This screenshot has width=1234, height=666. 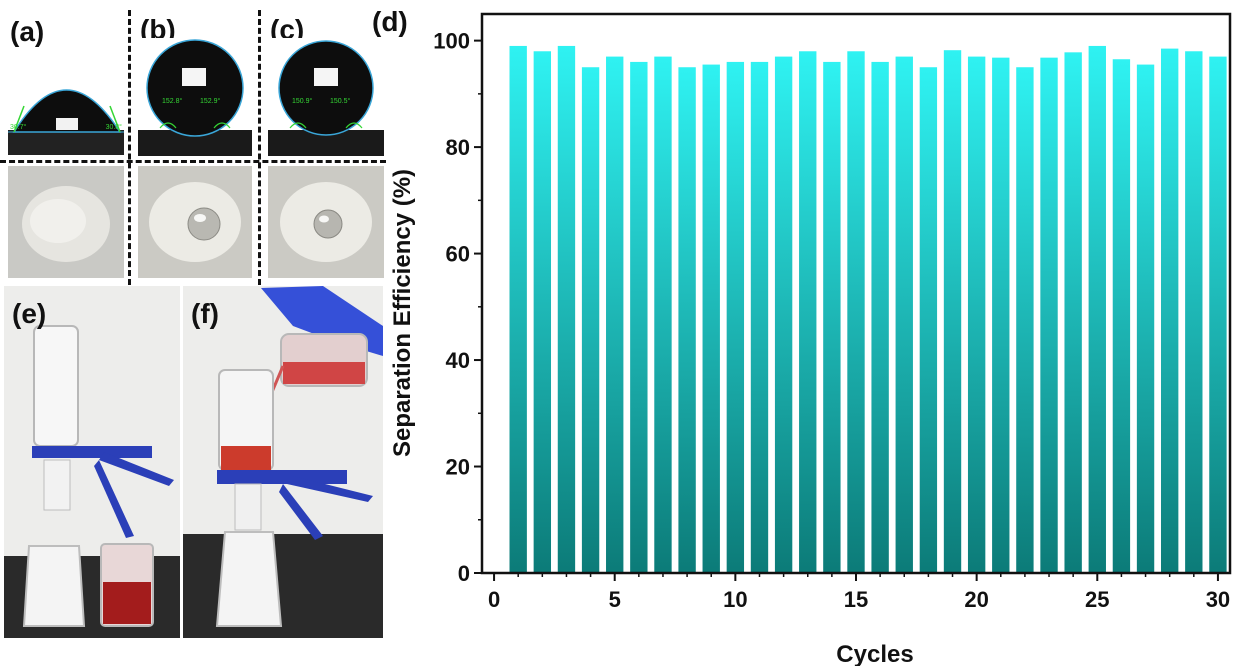 I want to click on angle-a-right: 30.8°, so click(x=113, y=127).